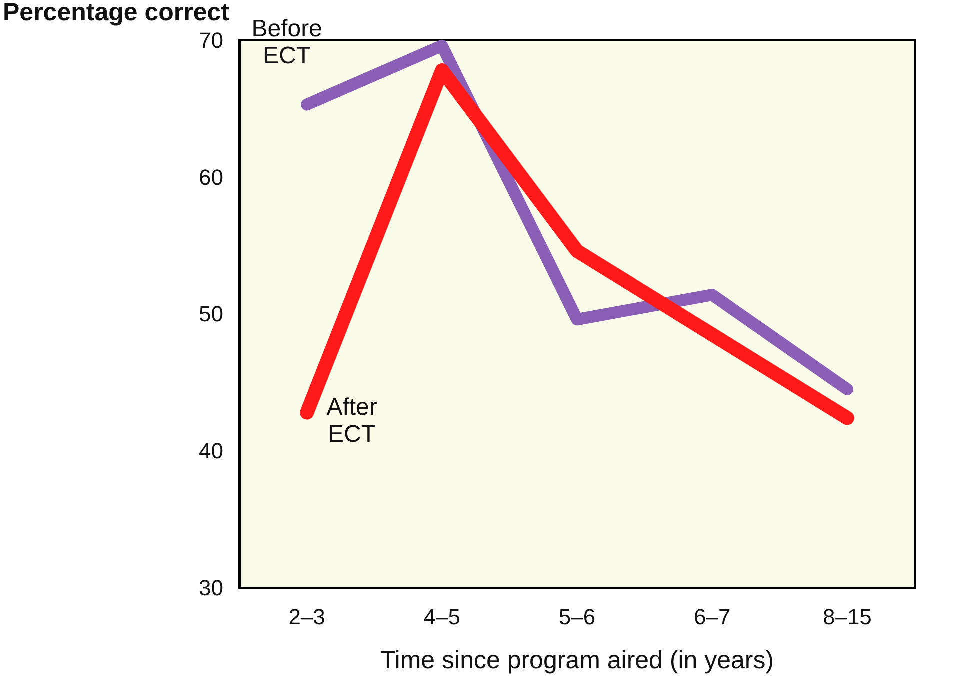 The height and width of the screenshot is (695, 969). I want to click on x-axis-title: Time since program aired (in years), so click(577, 660).